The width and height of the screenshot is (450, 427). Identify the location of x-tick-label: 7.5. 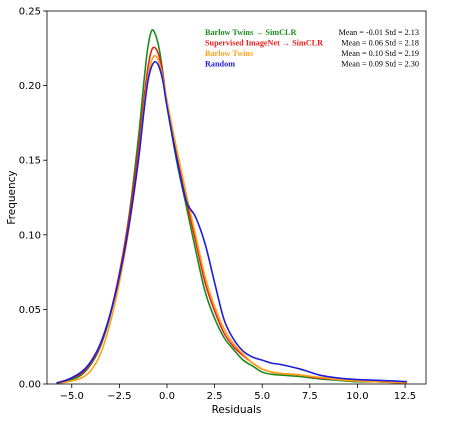
(310, 396).